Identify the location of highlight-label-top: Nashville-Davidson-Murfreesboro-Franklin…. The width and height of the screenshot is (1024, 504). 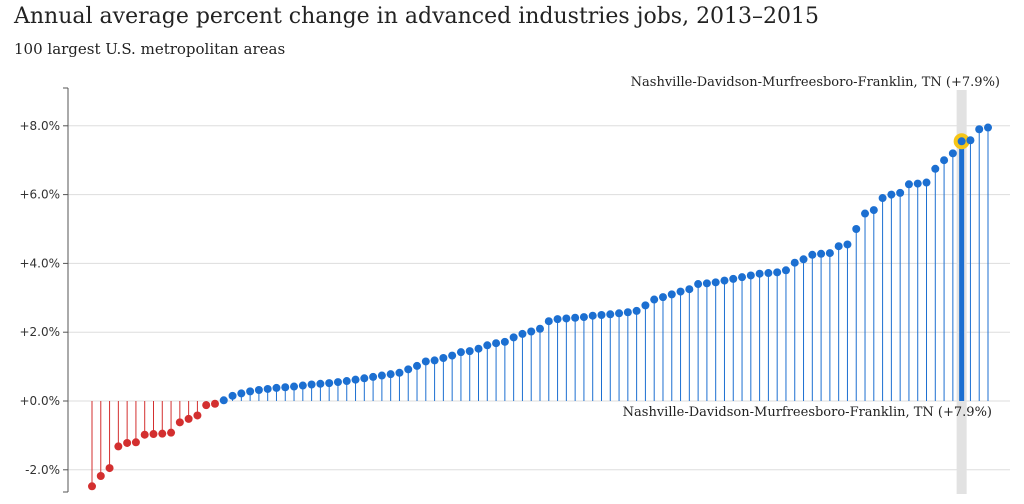
(815, 82).